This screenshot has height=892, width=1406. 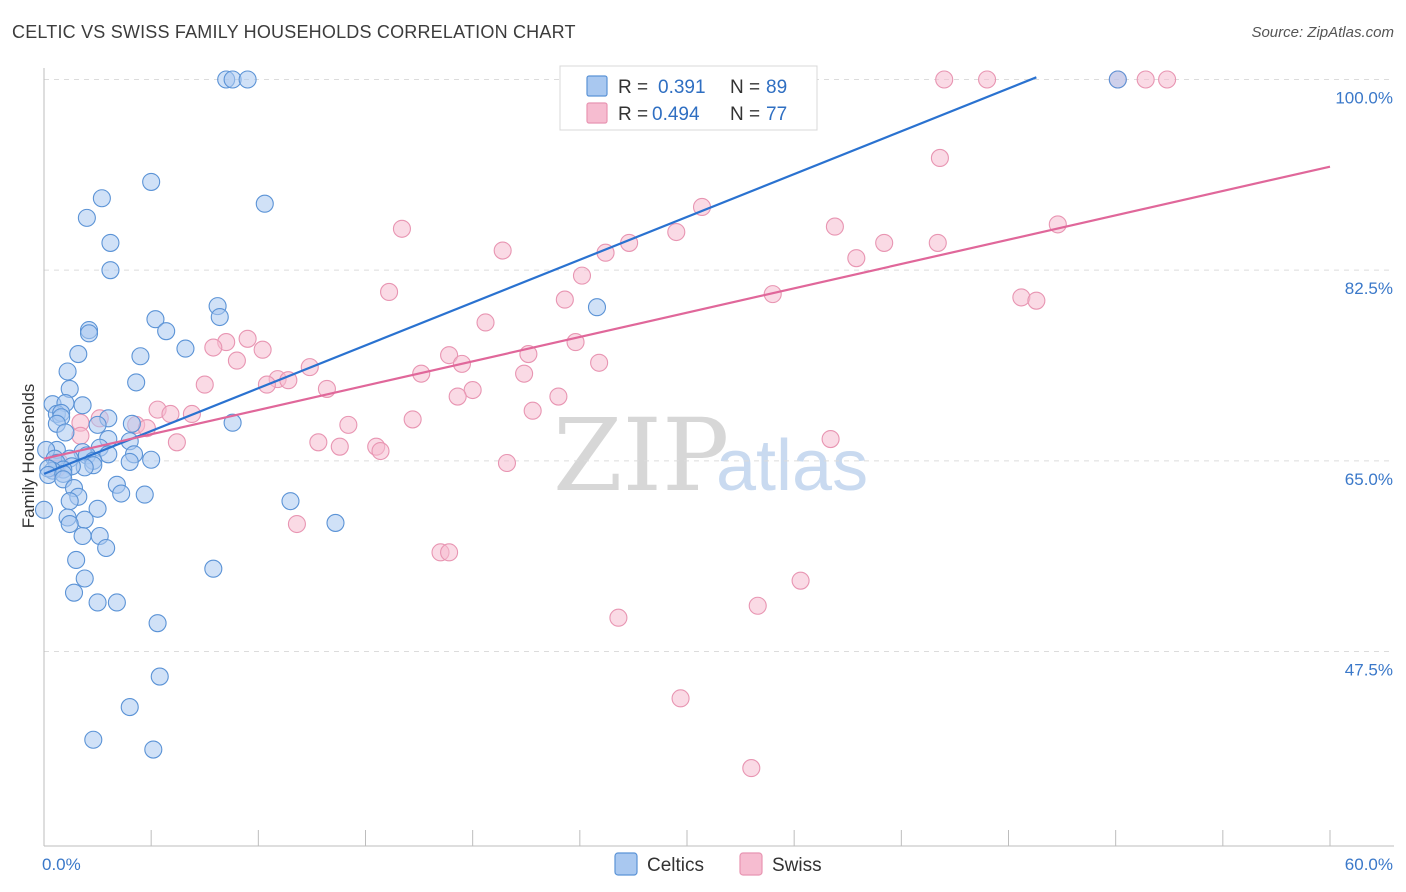 I want to click on watermark-zip: ZIP, so click(x=641, y=455).